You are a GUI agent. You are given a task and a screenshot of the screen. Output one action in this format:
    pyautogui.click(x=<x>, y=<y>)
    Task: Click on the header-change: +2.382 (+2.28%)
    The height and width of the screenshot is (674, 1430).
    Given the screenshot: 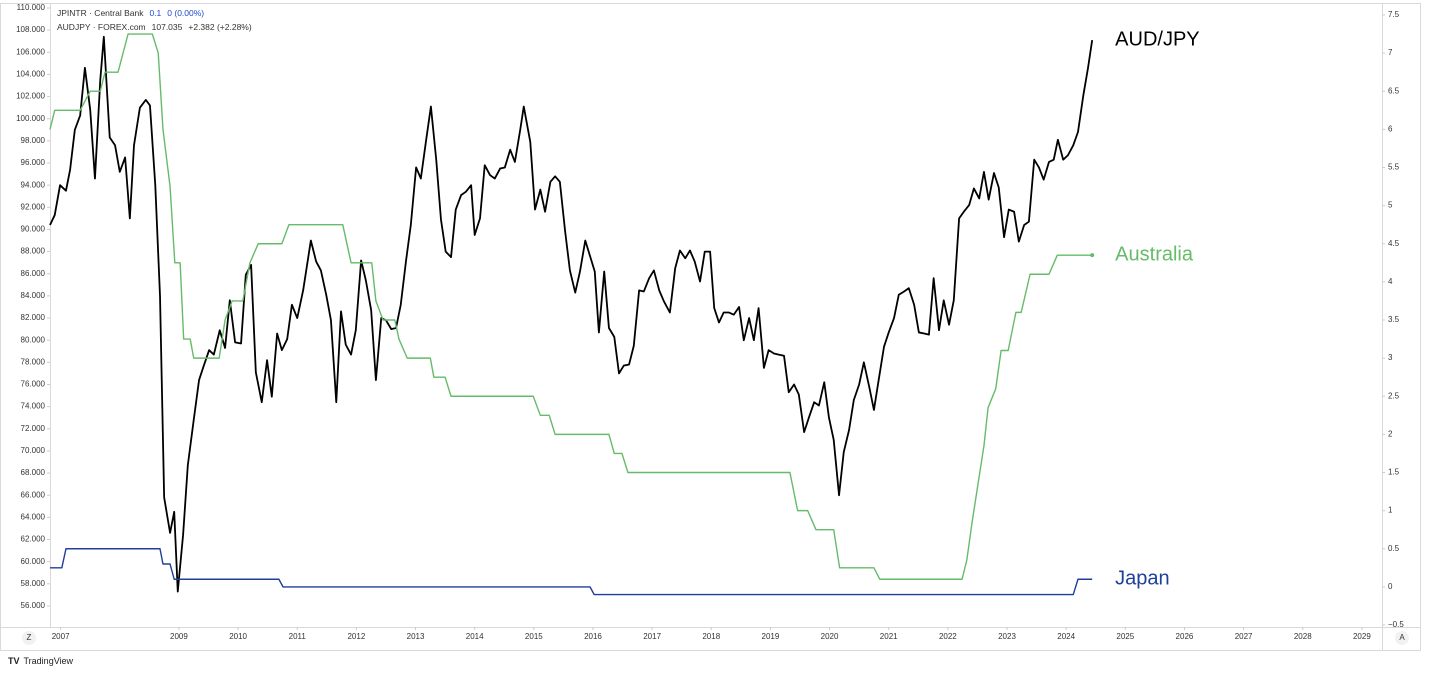 What is the action you would take?
    pyautogui.click(x=220, y=27)
    